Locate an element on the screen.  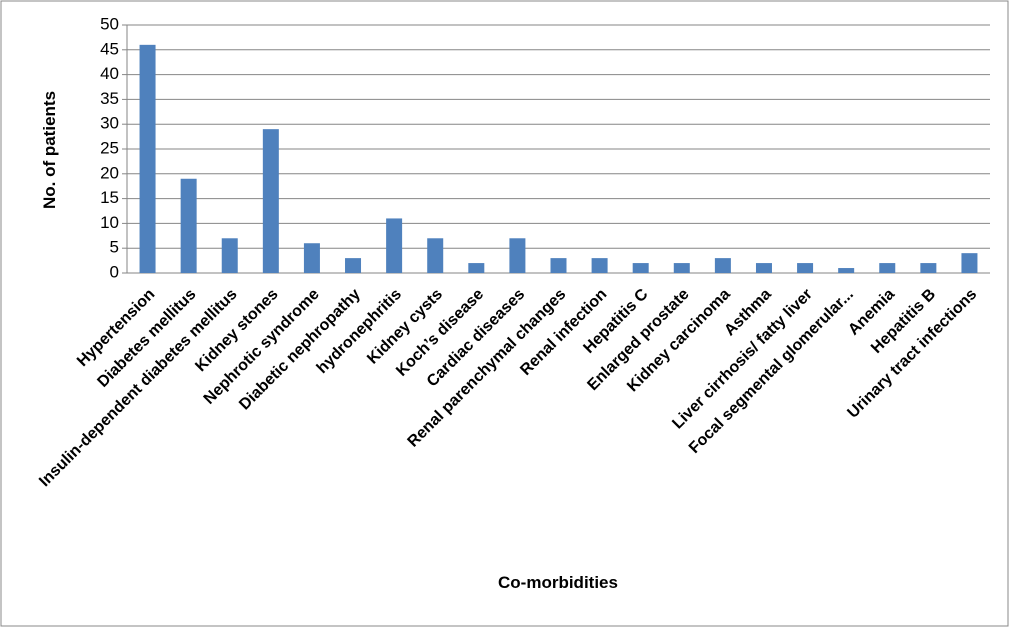
y-tick-label: 45 is located at coordinates (109, 48).